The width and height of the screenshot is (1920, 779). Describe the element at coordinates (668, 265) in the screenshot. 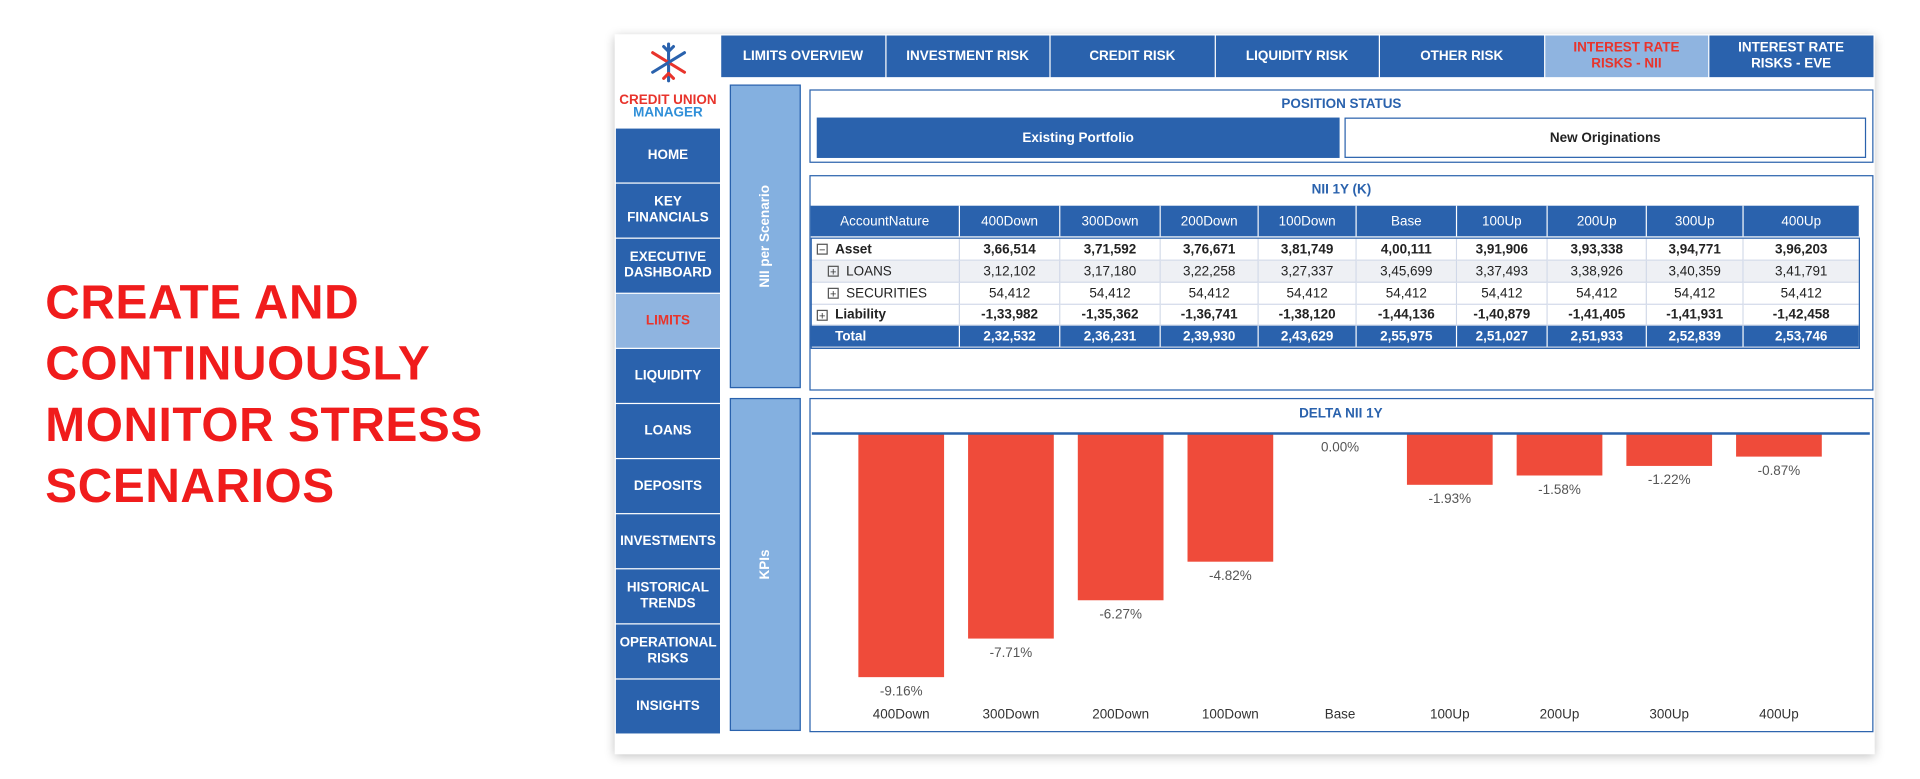

I see `side-menu-item: EXECUTIVE DASHBOARD` at that location.